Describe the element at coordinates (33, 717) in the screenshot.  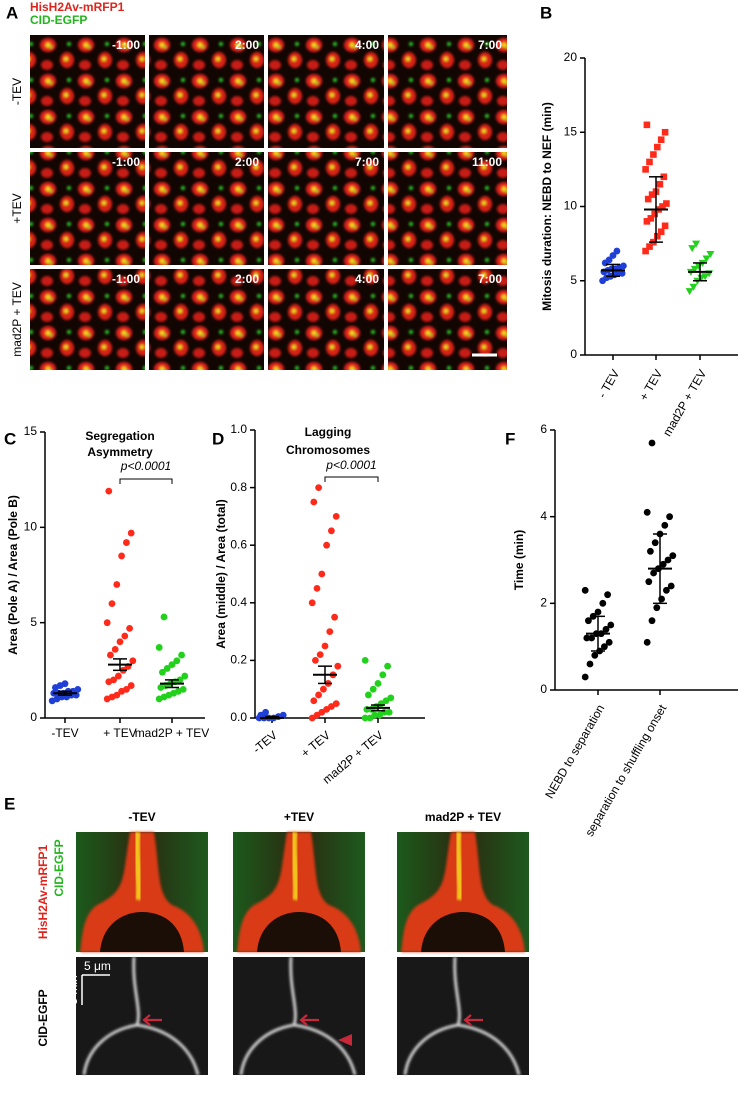
I see `y-tick-label: 0` at that location.